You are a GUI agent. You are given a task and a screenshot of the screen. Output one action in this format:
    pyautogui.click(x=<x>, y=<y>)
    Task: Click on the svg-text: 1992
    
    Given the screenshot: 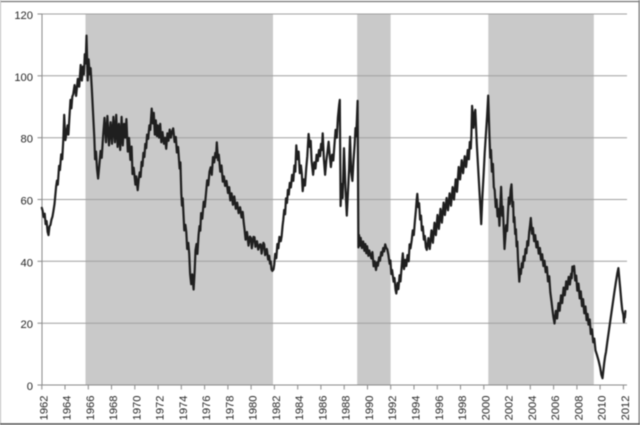 What is the action you would take?
    pyautogui.click(x=393, y=408)
    